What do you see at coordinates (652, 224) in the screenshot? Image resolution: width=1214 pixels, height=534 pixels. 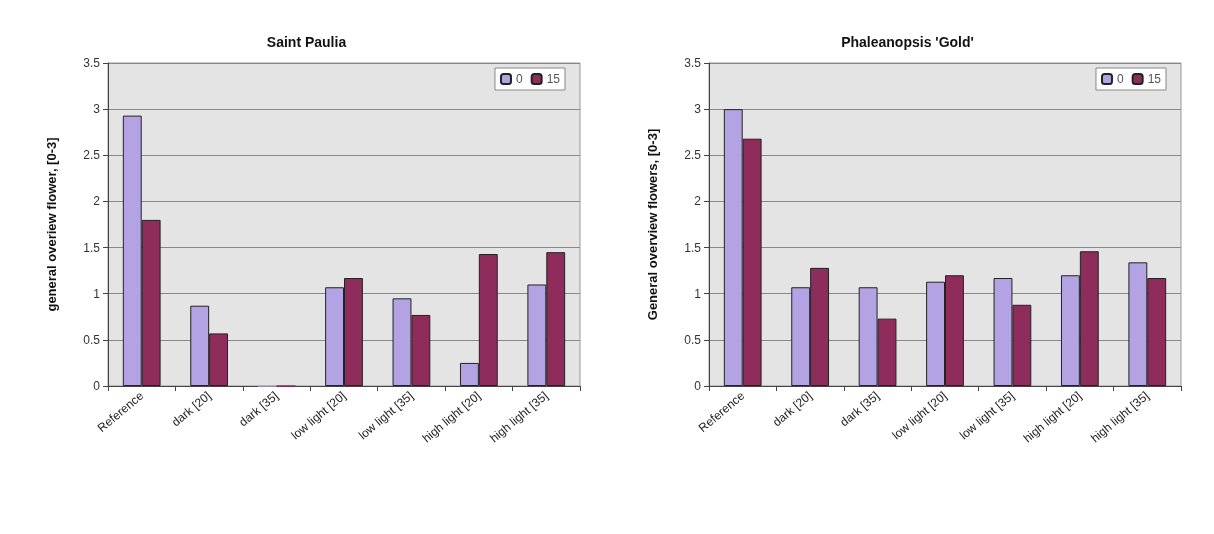 I see `y-axis-title: General overview flowers, [0-3]` at bounding box center [652, 224].